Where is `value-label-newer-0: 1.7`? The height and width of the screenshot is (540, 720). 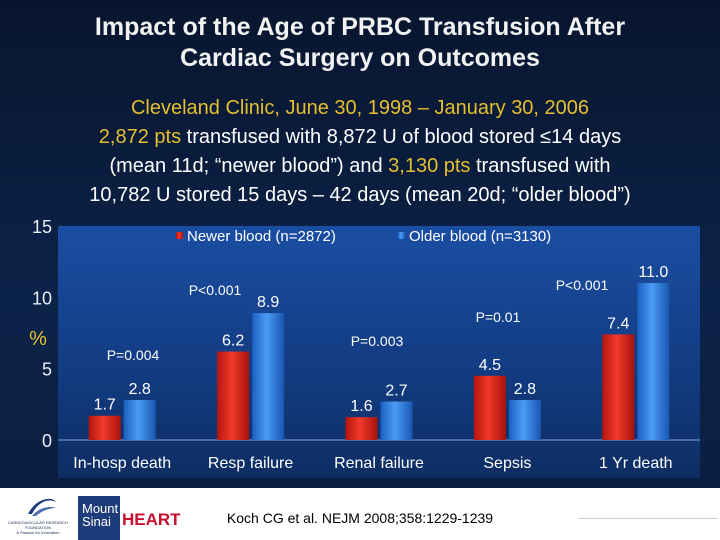 value-label-newer-0: 1.7 is located at coordinates (105, 405).